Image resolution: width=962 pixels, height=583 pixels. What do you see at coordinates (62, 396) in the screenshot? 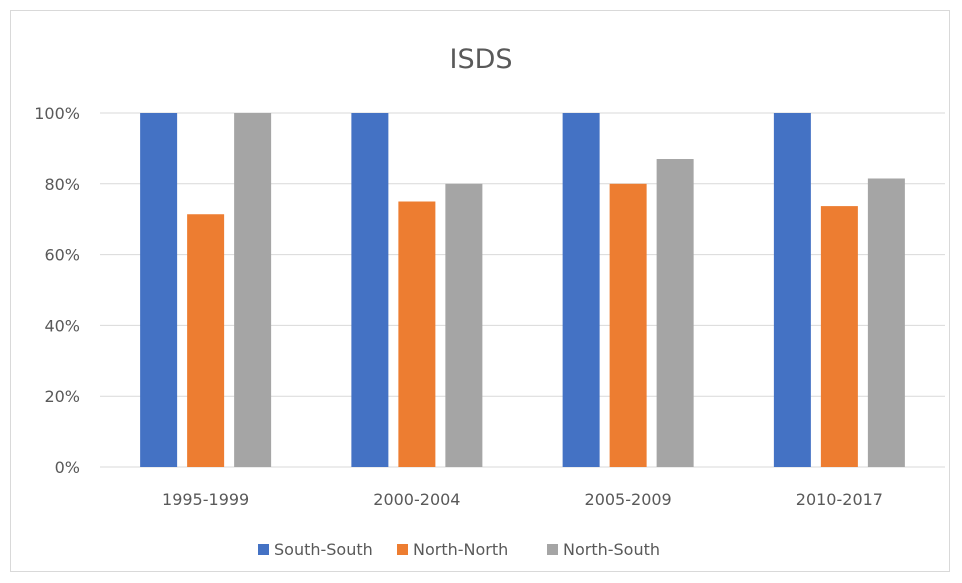
I see `y-tick-label: 20%` at bounding box center [62, 396].